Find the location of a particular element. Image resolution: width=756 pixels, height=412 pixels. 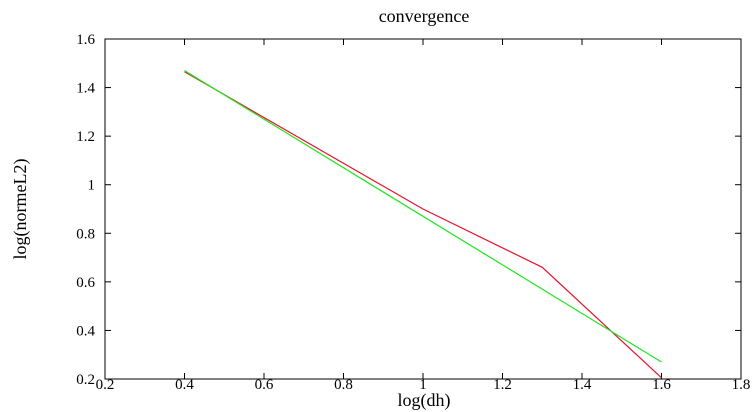

y-tick-label: 0.2 is located at coordinates (85, 380).